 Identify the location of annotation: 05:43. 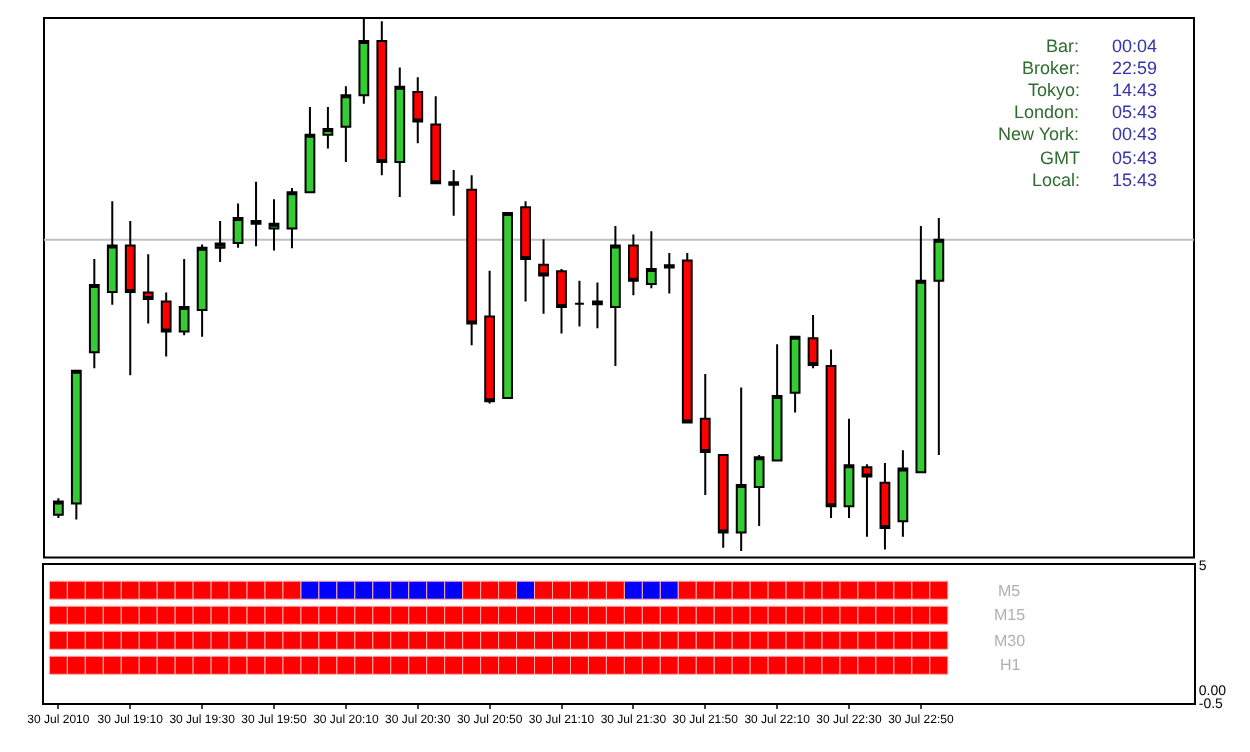
(1135, 158).